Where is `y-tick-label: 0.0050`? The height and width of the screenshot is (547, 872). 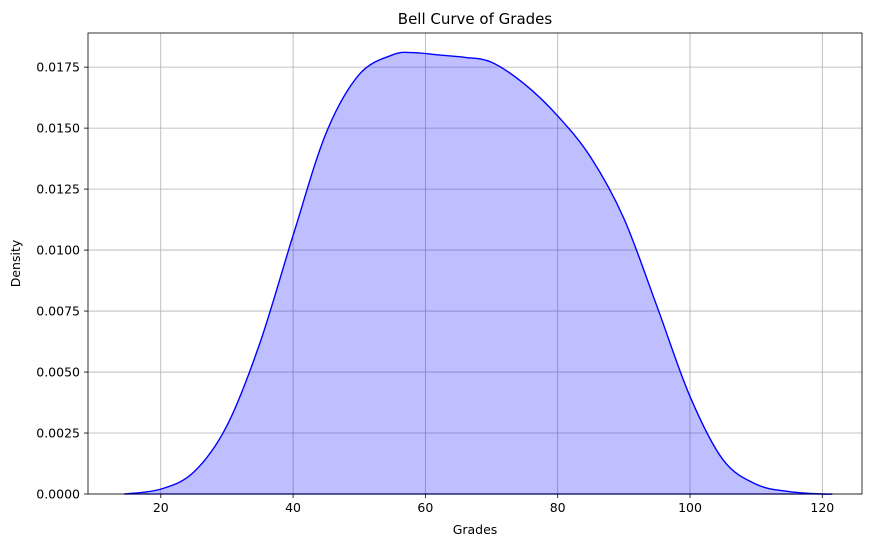 y-tick-label: 0.0050 is located at coordinates (58, 372).